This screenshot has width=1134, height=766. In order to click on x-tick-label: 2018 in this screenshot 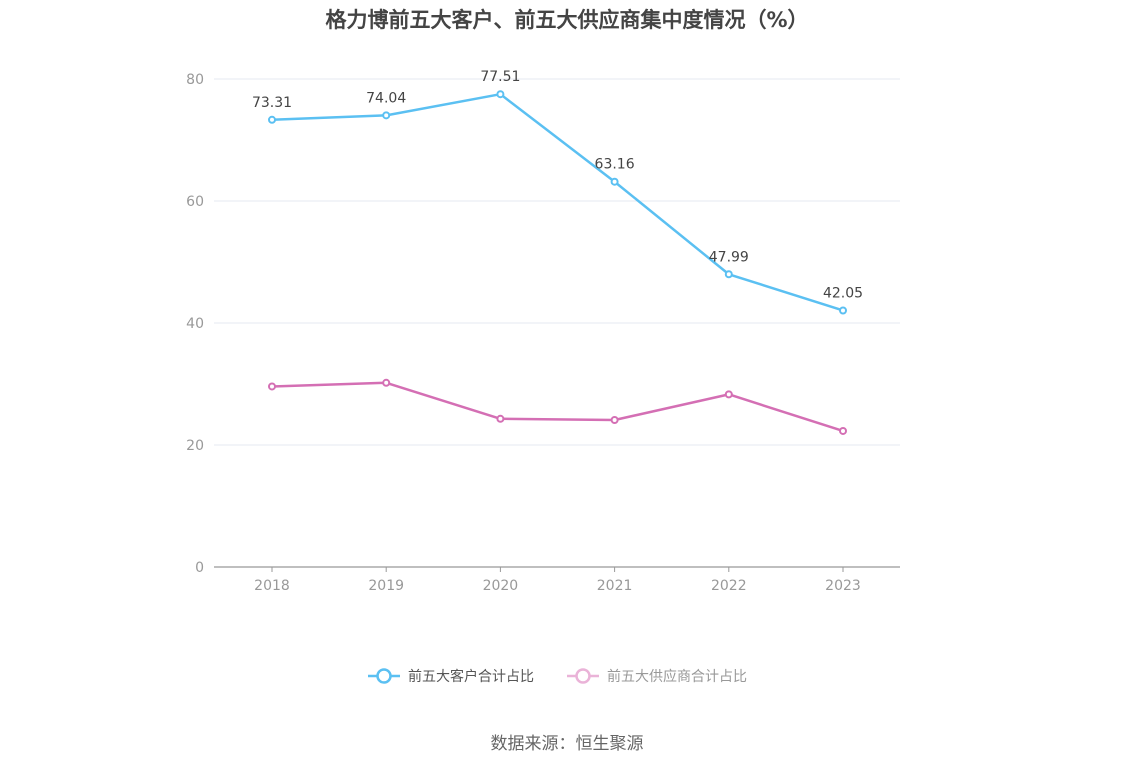, I will do `click(272, 586)`.